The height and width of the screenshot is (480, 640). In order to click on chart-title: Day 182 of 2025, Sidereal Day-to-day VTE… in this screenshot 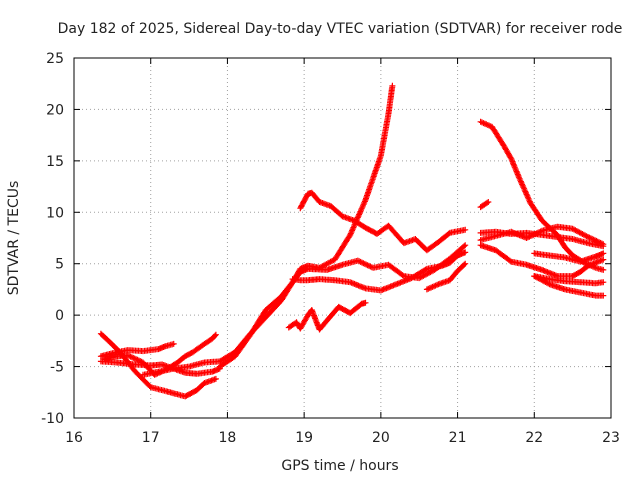, I will do `click(340, 29)`.